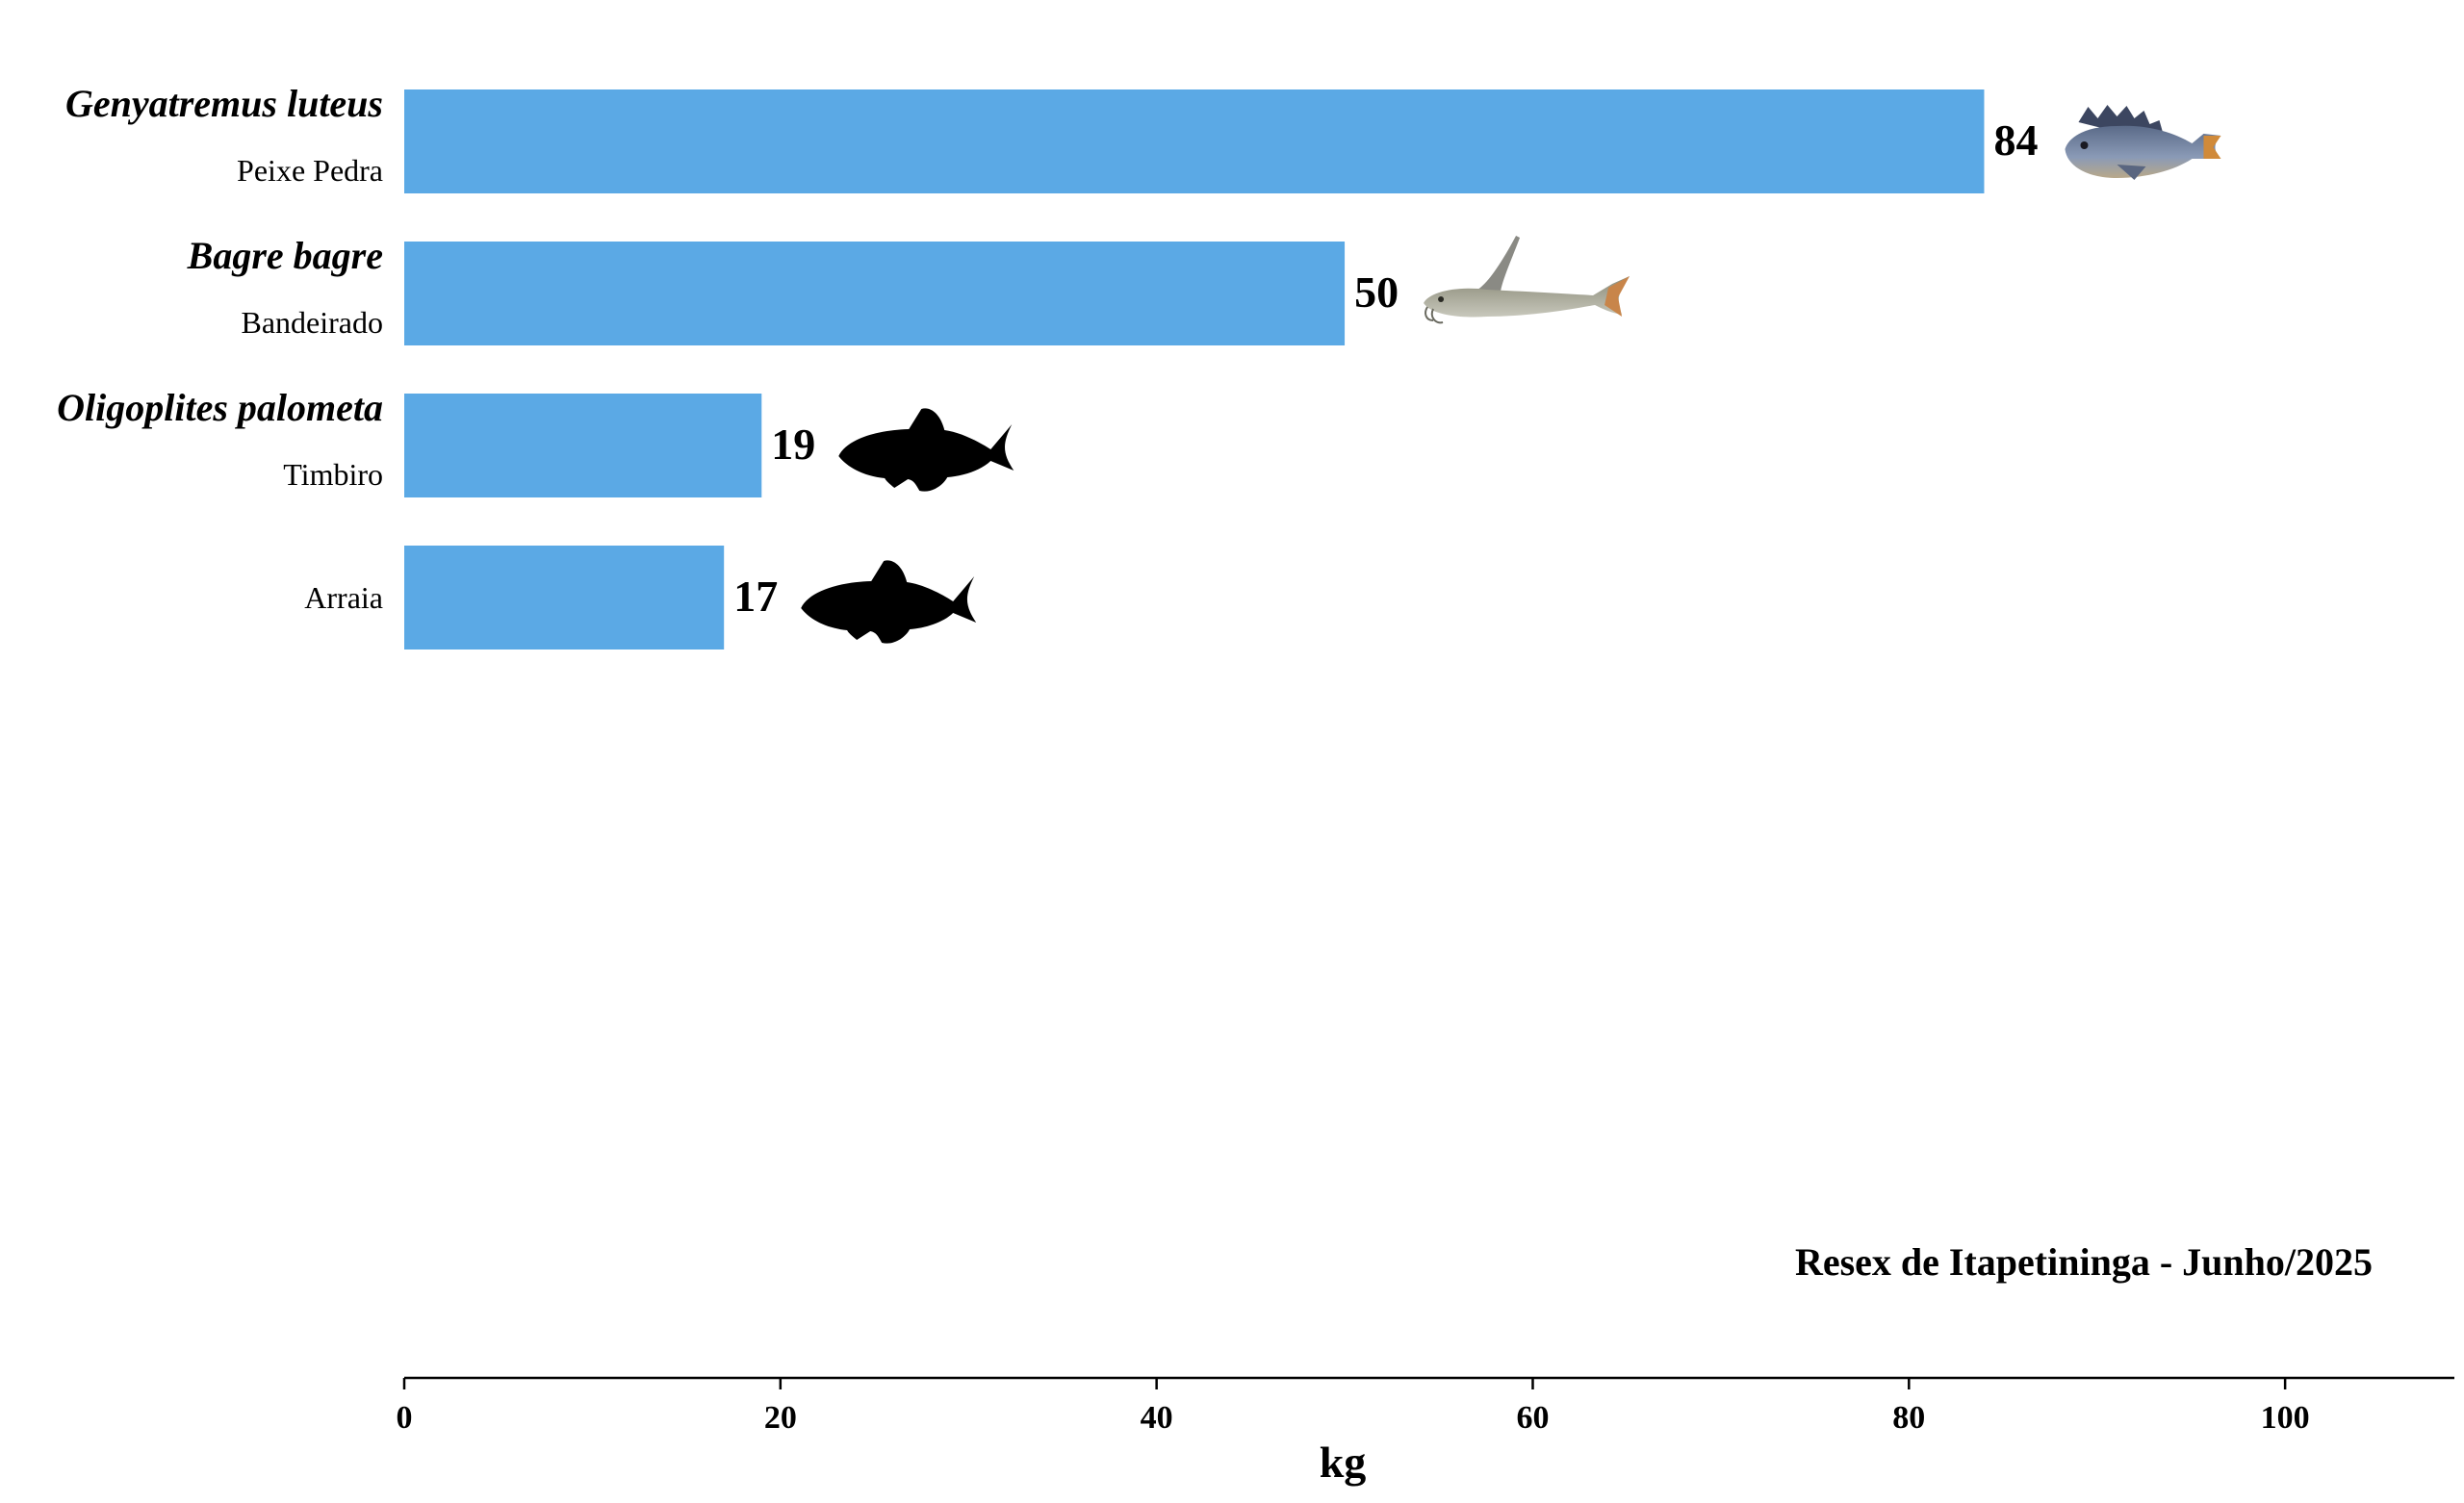  Describe the element at coordinates (2084, 1262) in the screenshot. I see `chart-annotation: Resex de Itapetininga - Junho/2025` at that location.